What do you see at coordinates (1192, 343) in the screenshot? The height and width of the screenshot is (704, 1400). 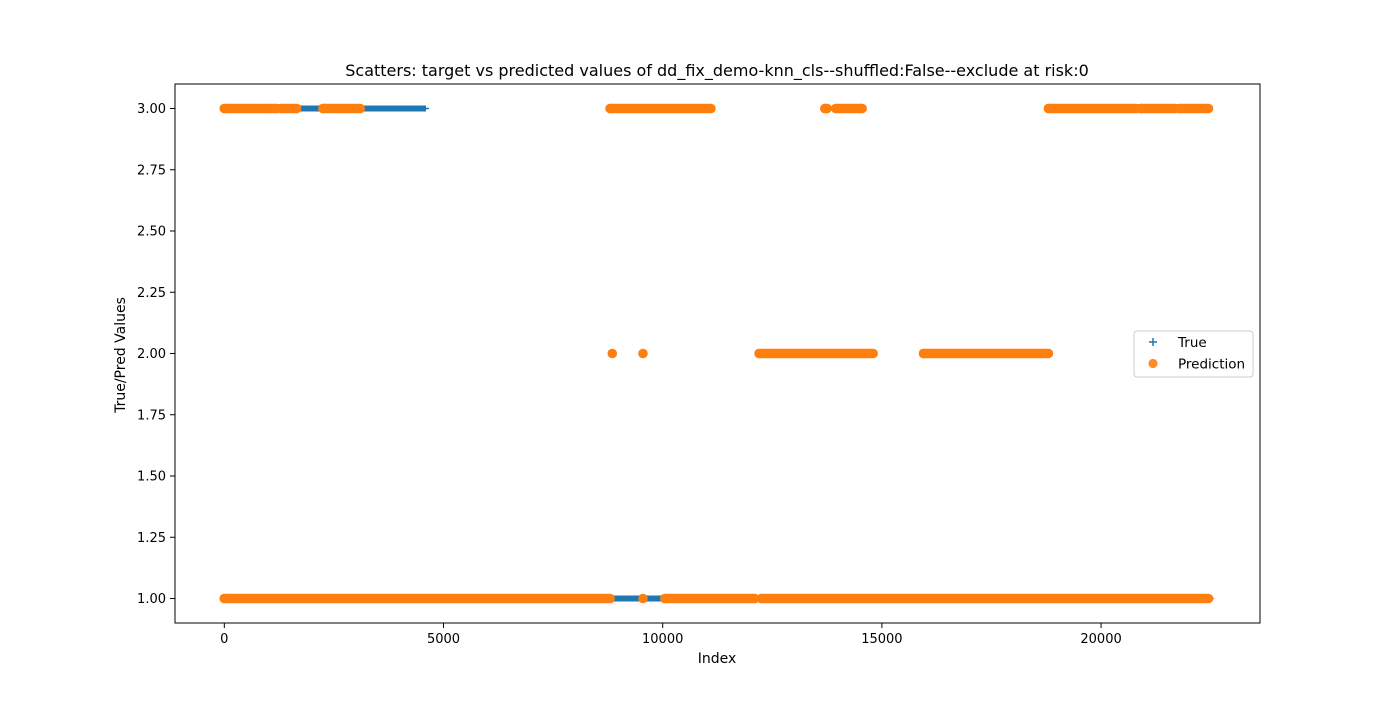 I see `legend-label: True` at bounding box center [1192, 343].